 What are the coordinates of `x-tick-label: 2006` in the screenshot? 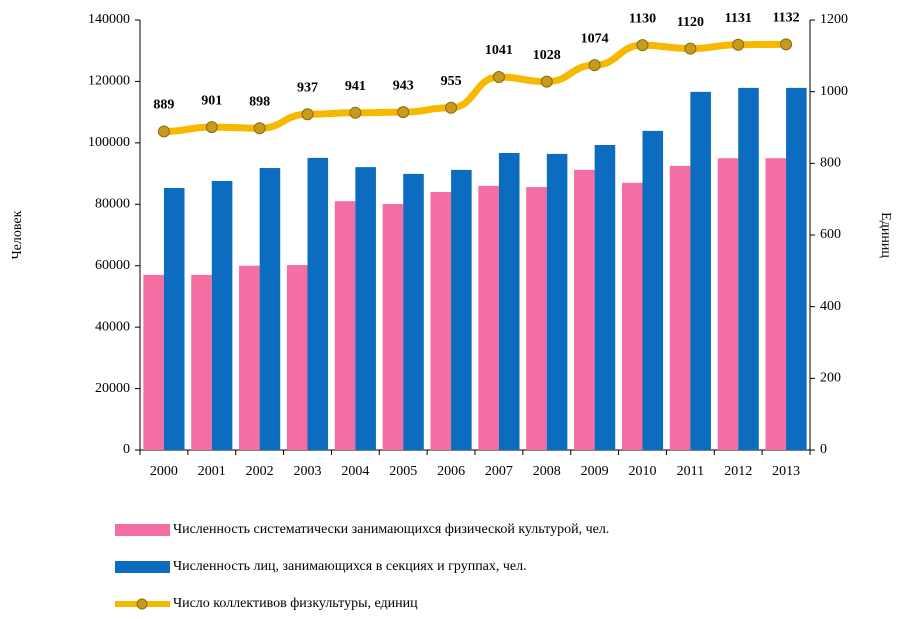 It's located at (451, 471).